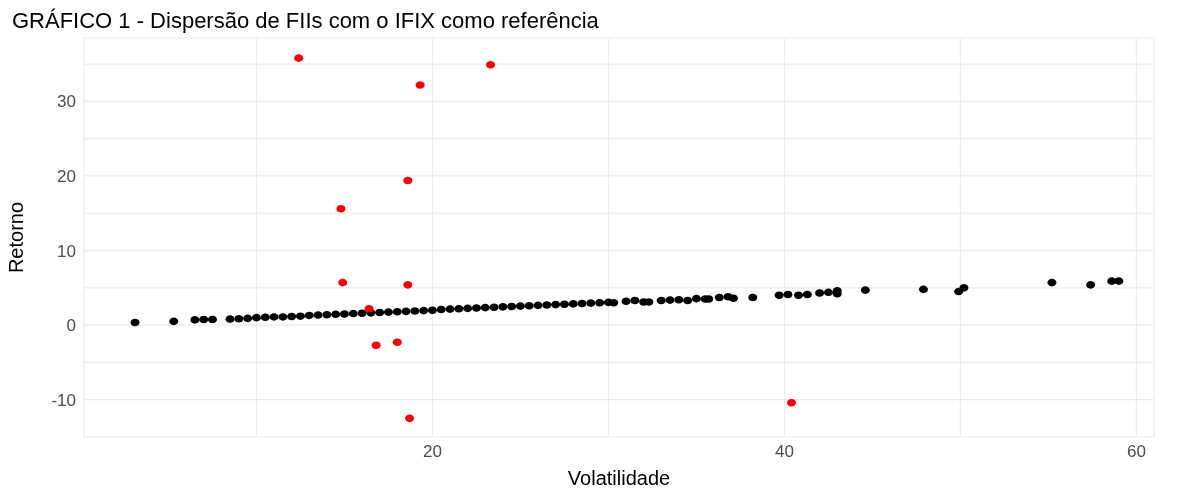  I want to click on x-tick-label: 20, so click(432, 452).